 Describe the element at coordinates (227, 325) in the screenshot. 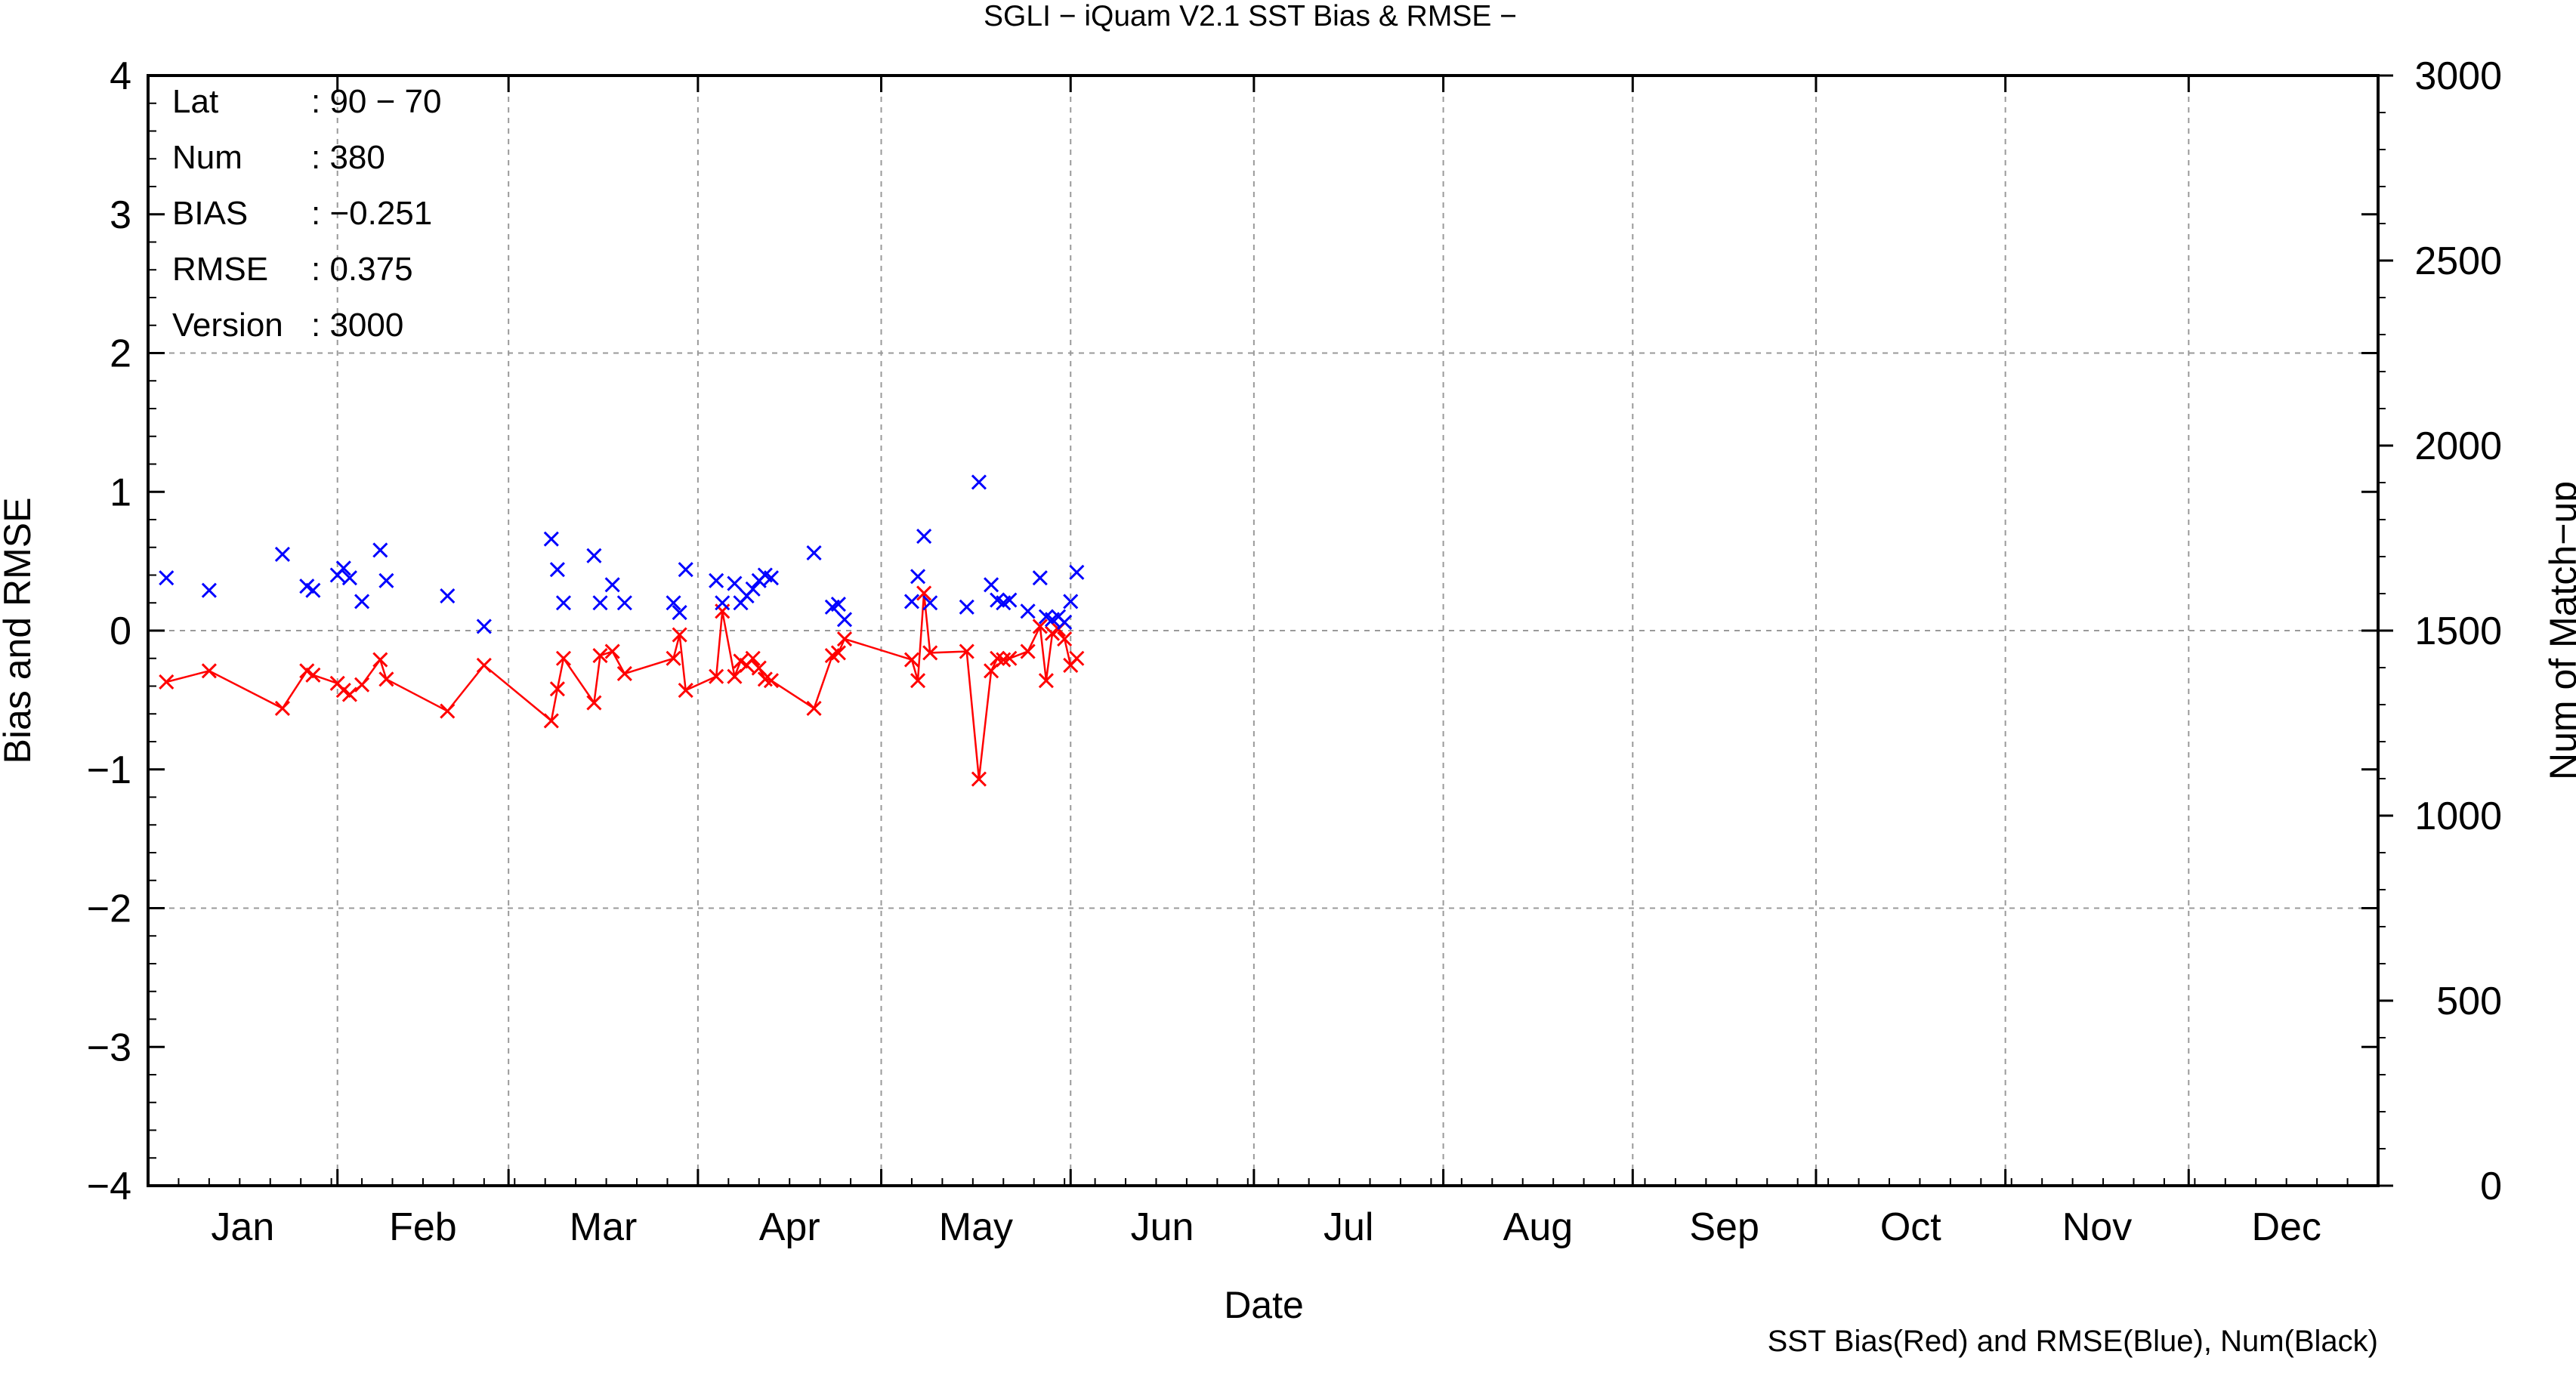

I see `stat-label: Version` at that location.